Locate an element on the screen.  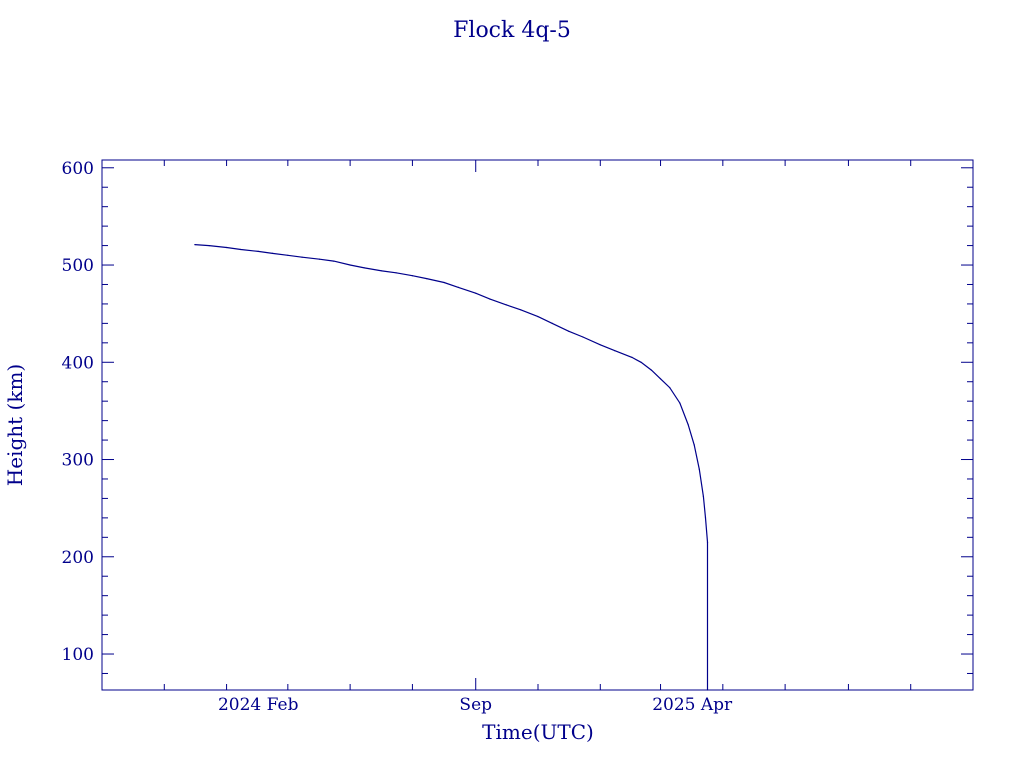
y-tick-label: 500 is located at coordinates (78, 266).